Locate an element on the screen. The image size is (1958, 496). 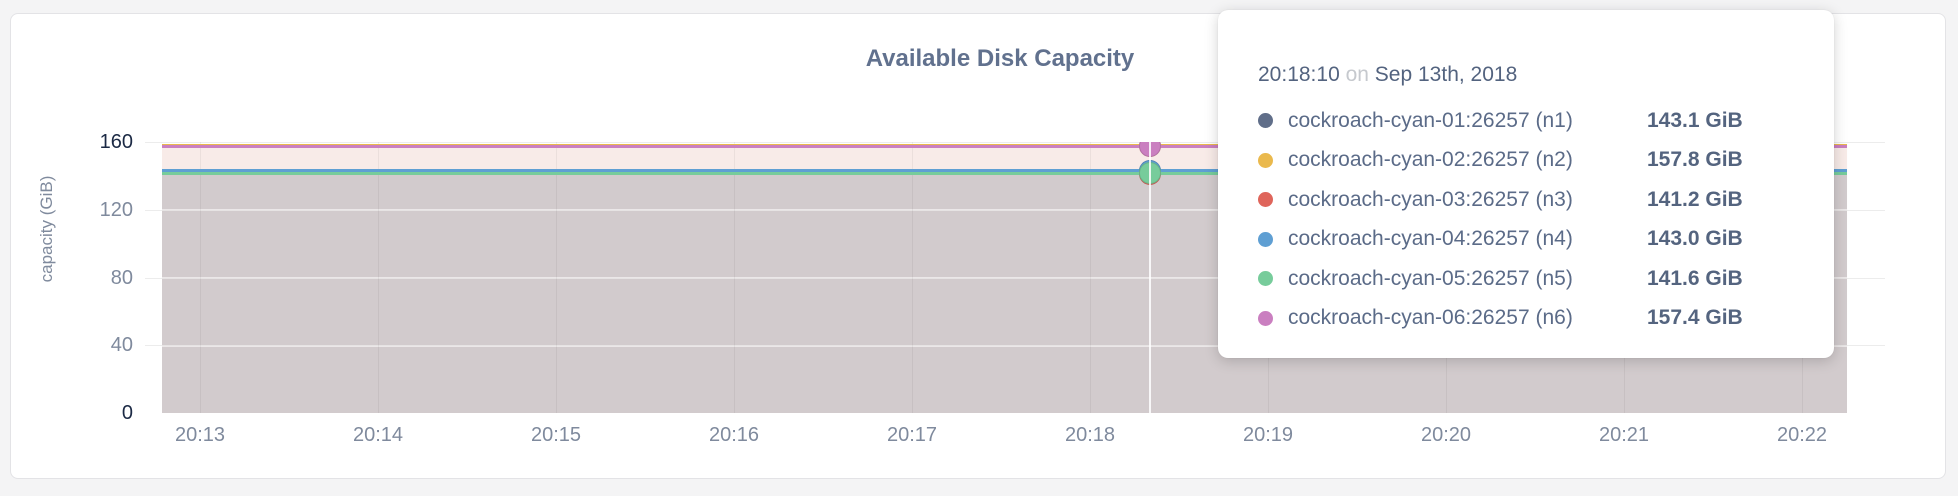
tooltip-series-name: cockroach-cyan-06:26257 (n6) is located at coordinates (1430, 318).